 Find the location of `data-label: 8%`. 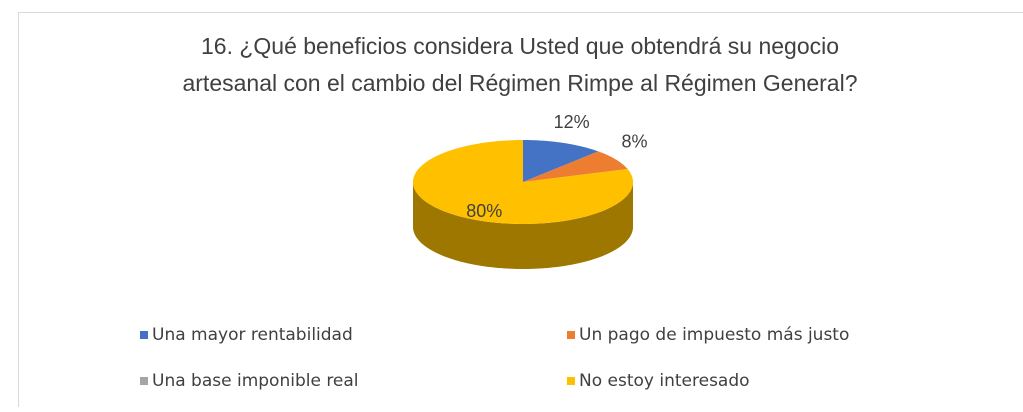

data-label: 8% is located at coordinates (634, 142).